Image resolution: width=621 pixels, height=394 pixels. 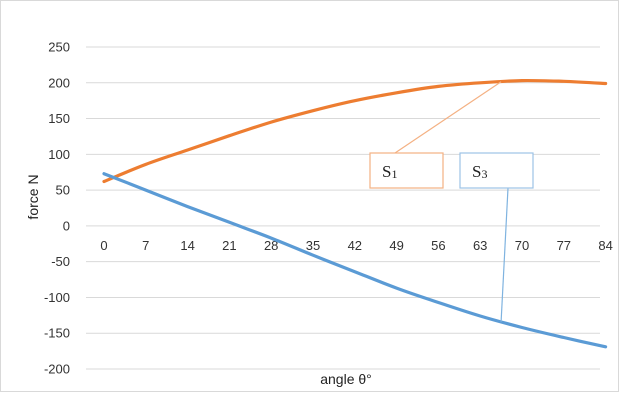 What do you see at coordinates (59, 118) in the screenshot?
I see `y-tick-label: 150` at bounding box center [59, 118].